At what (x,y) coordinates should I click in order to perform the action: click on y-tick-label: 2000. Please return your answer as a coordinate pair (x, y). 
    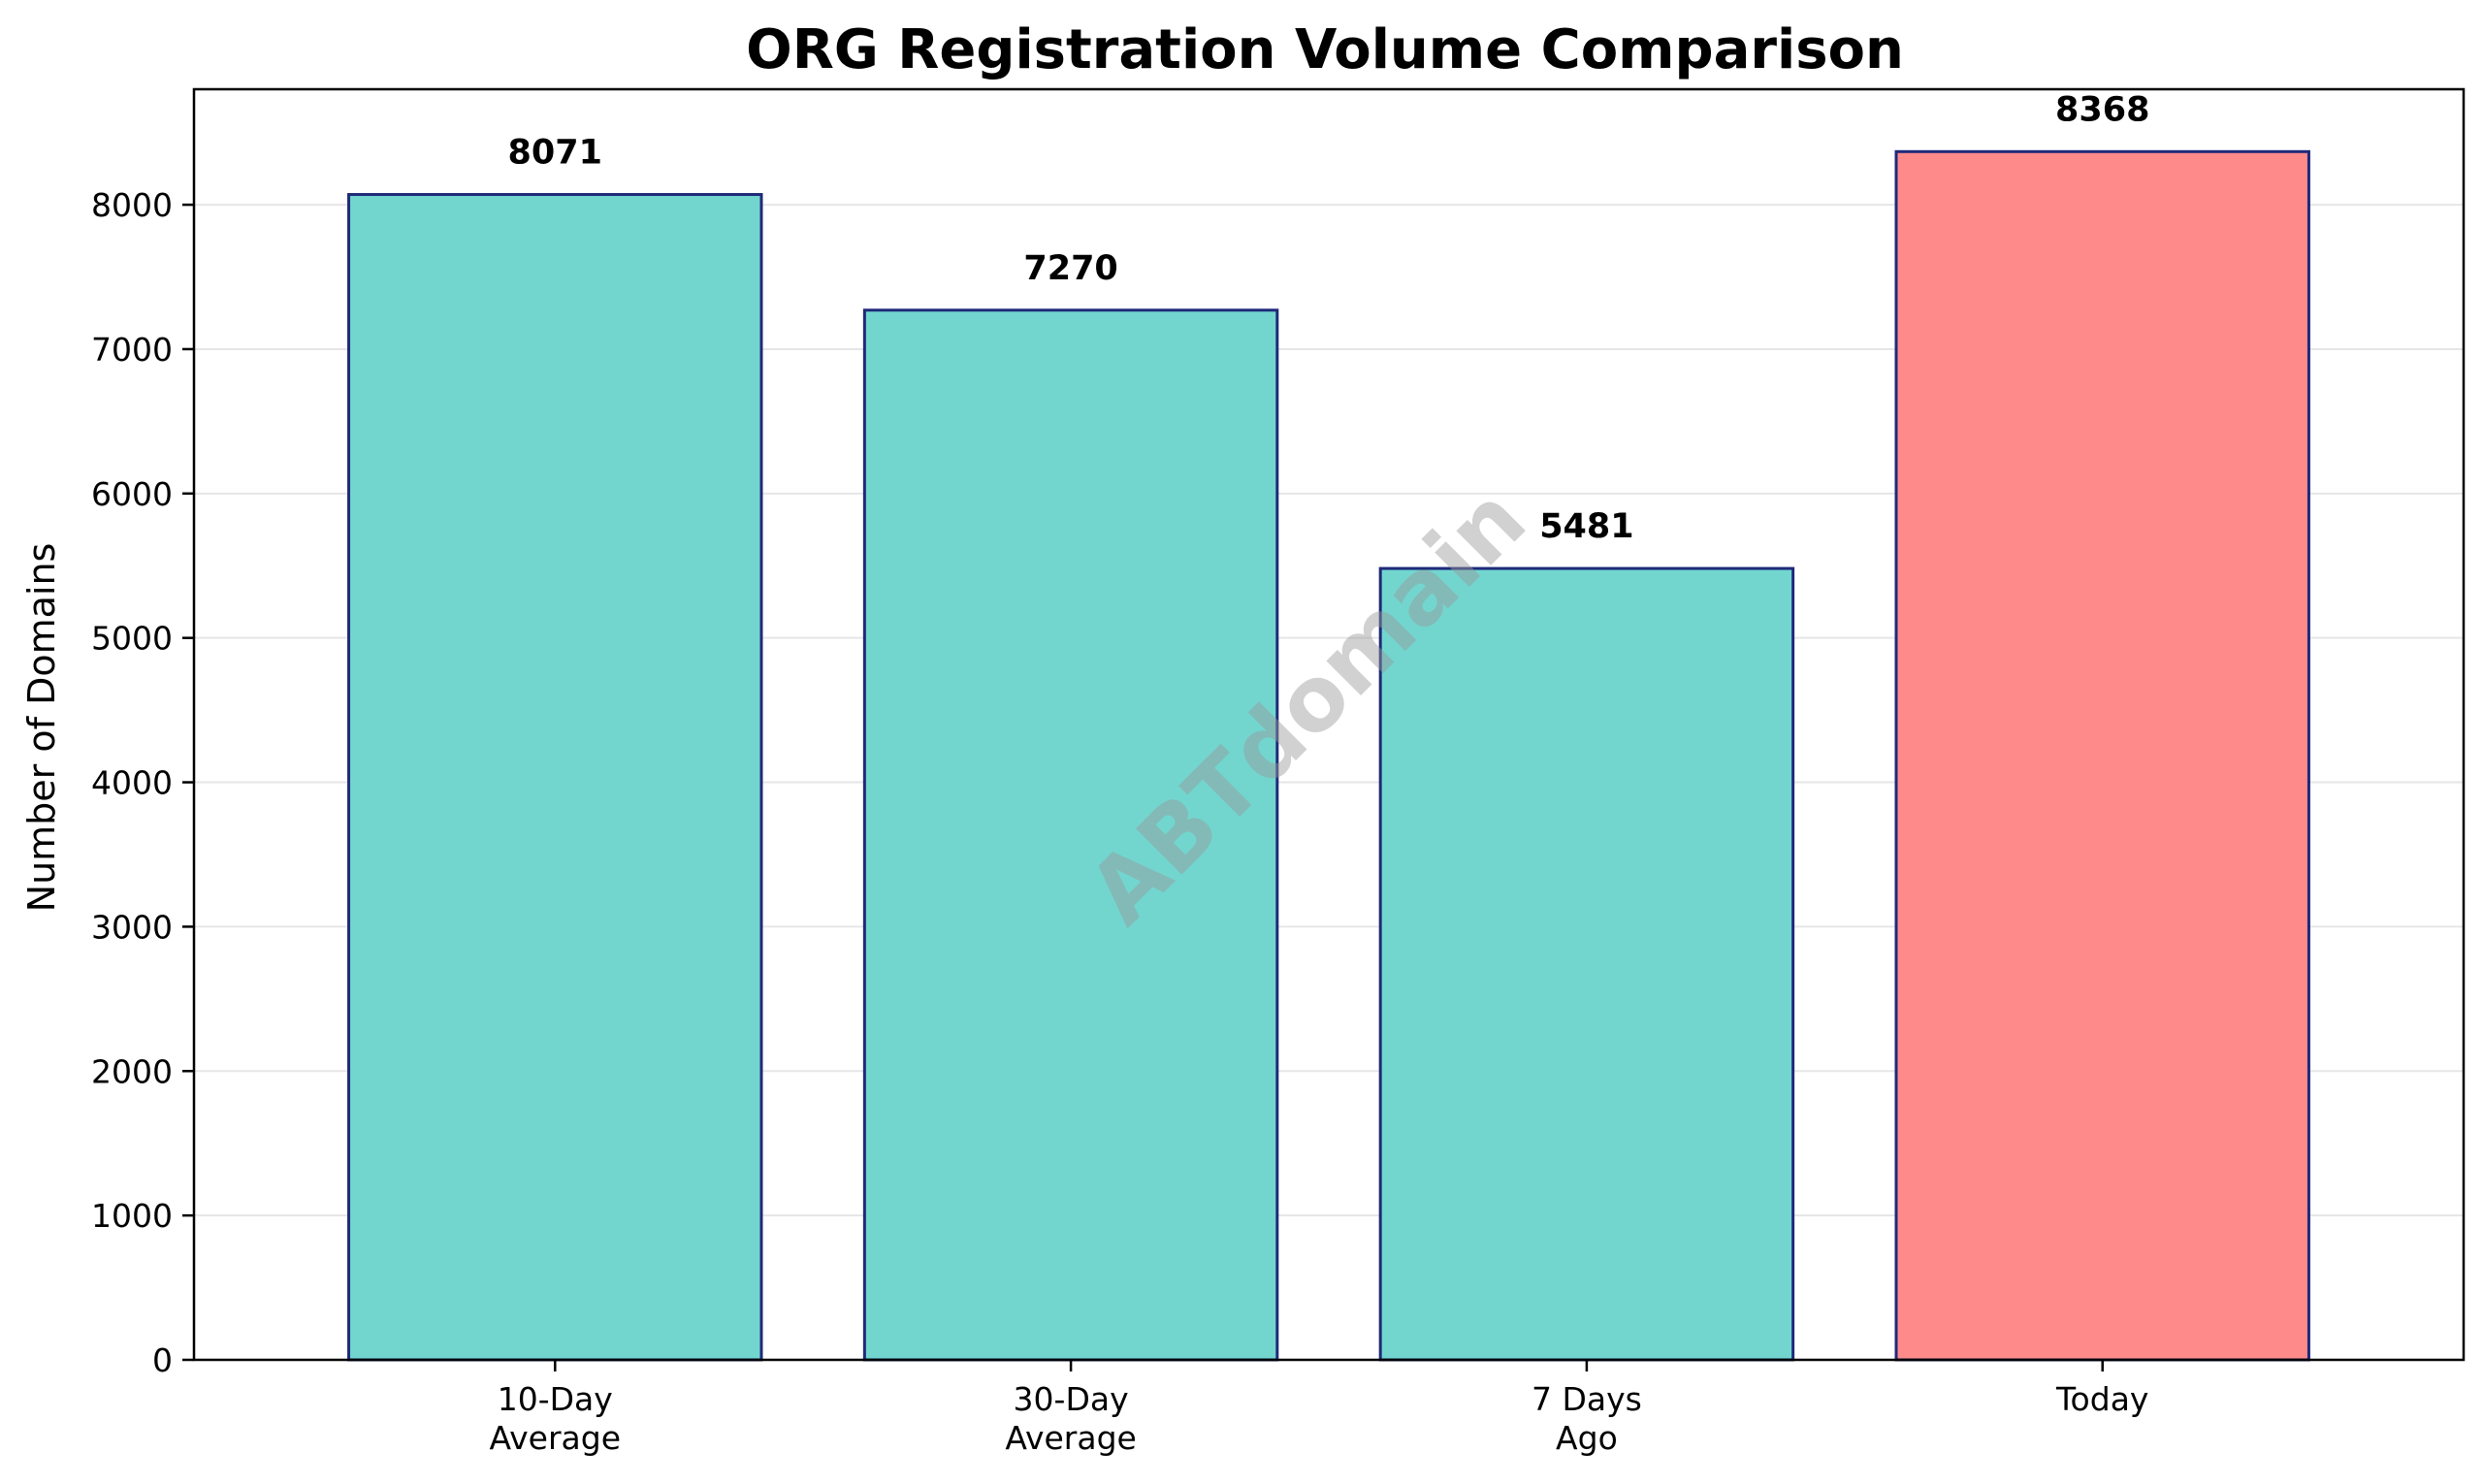
    Looking at the image, I should click on (132, 1071).